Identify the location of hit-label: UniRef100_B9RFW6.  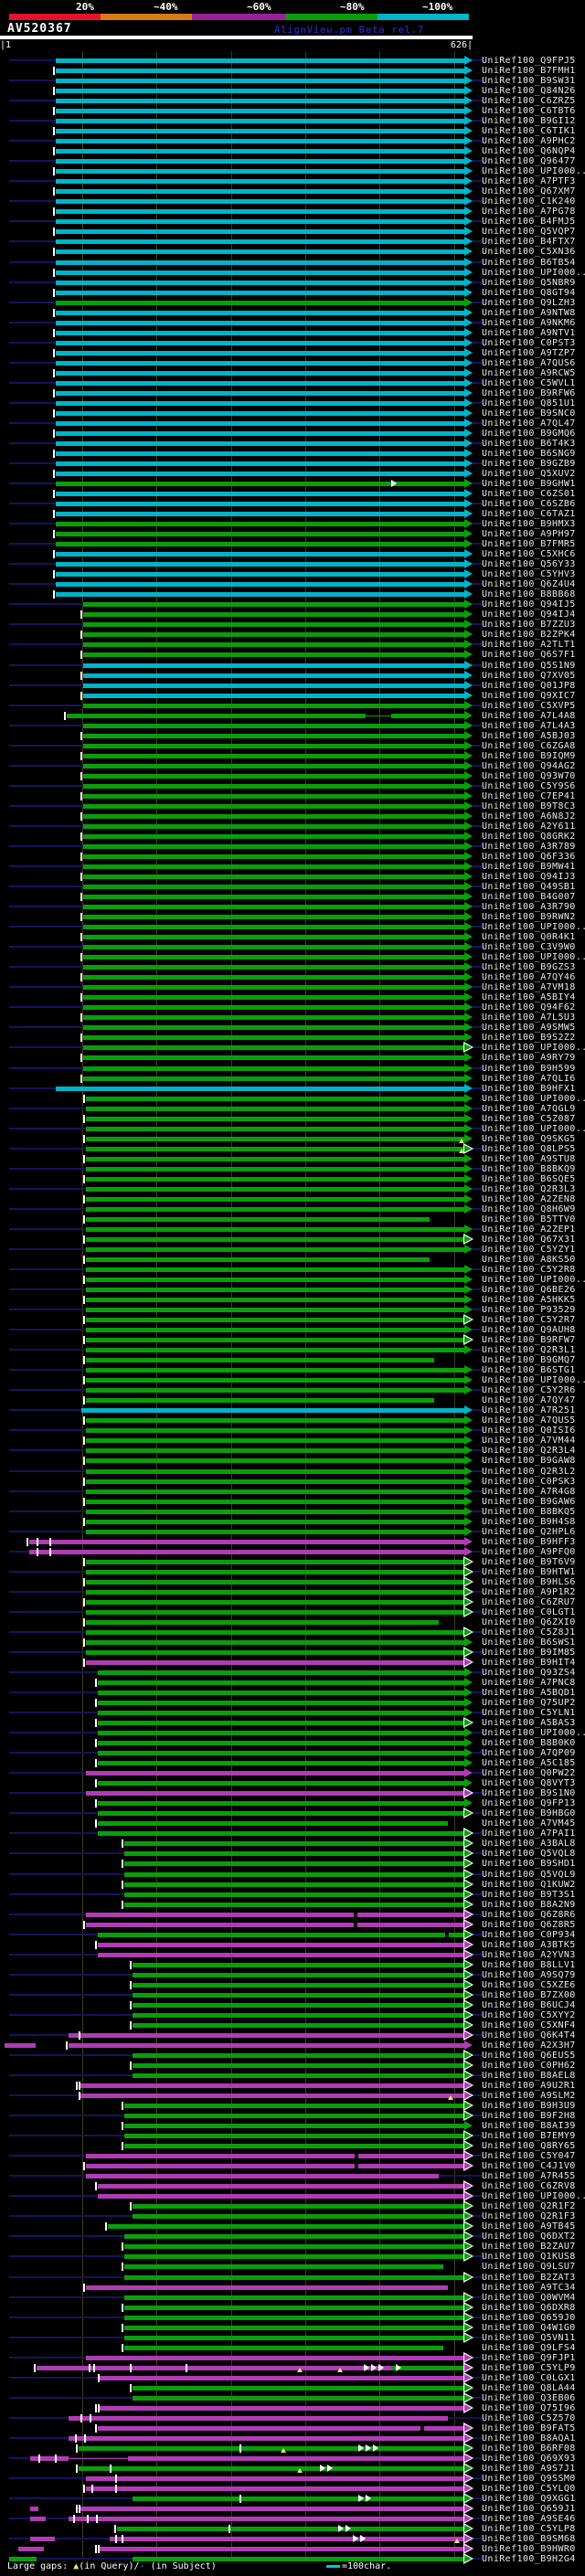
(529, 393).